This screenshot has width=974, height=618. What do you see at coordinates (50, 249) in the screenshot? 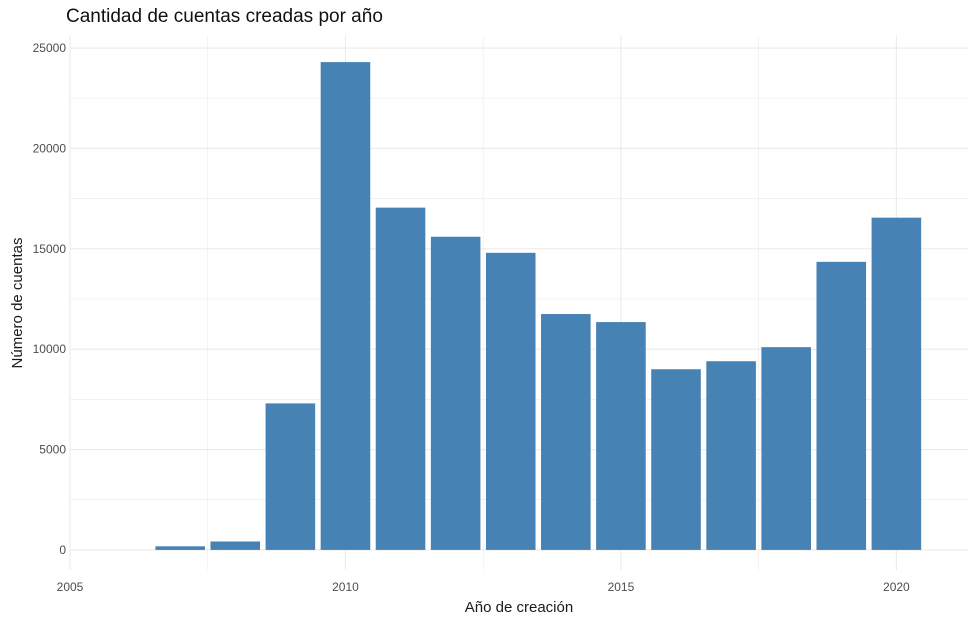
I see `y-tick-label: 15000` at bounding box center [50, 249].